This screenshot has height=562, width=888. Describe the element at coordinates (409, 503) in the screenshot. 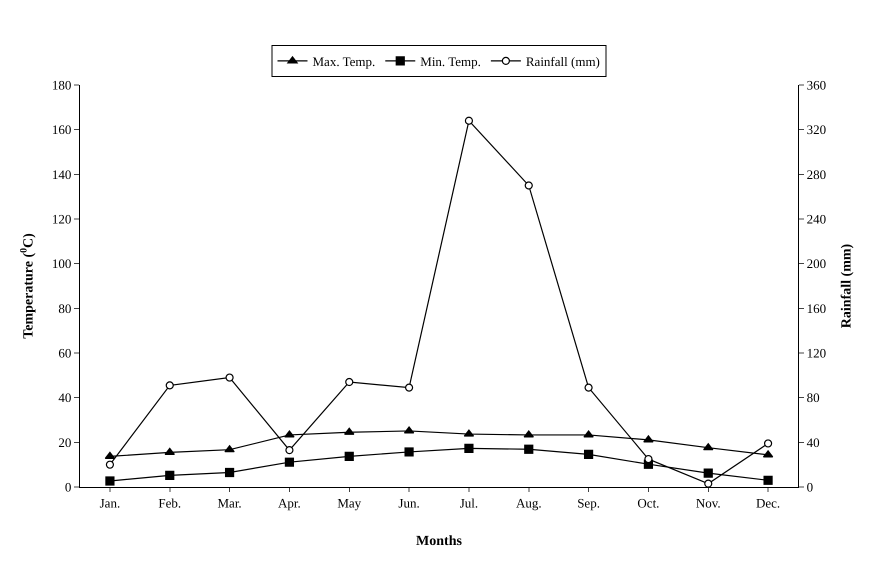

I see `x-tick-label: Jun.` at that location.